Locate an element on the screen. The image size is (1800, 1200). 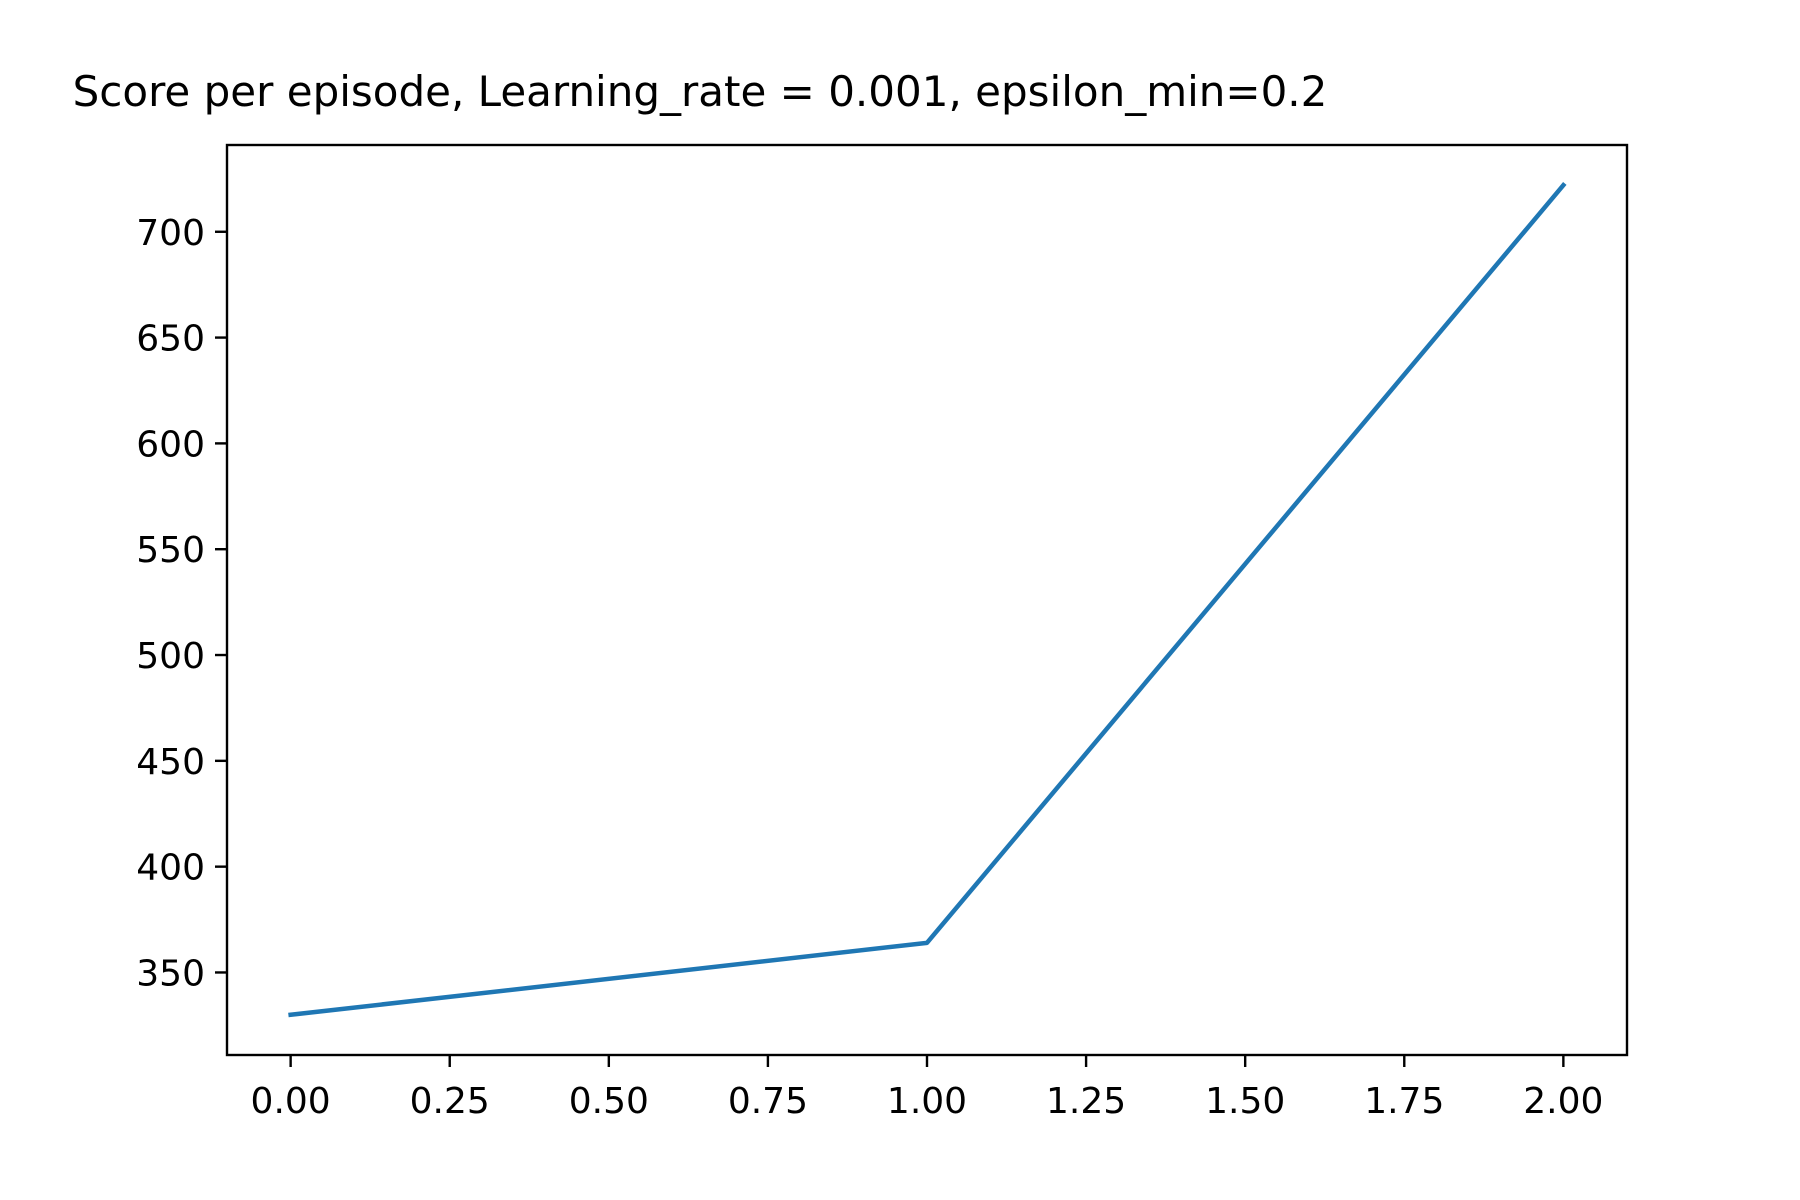
y-tick-label: 550 is located at coordinates (170, 550).